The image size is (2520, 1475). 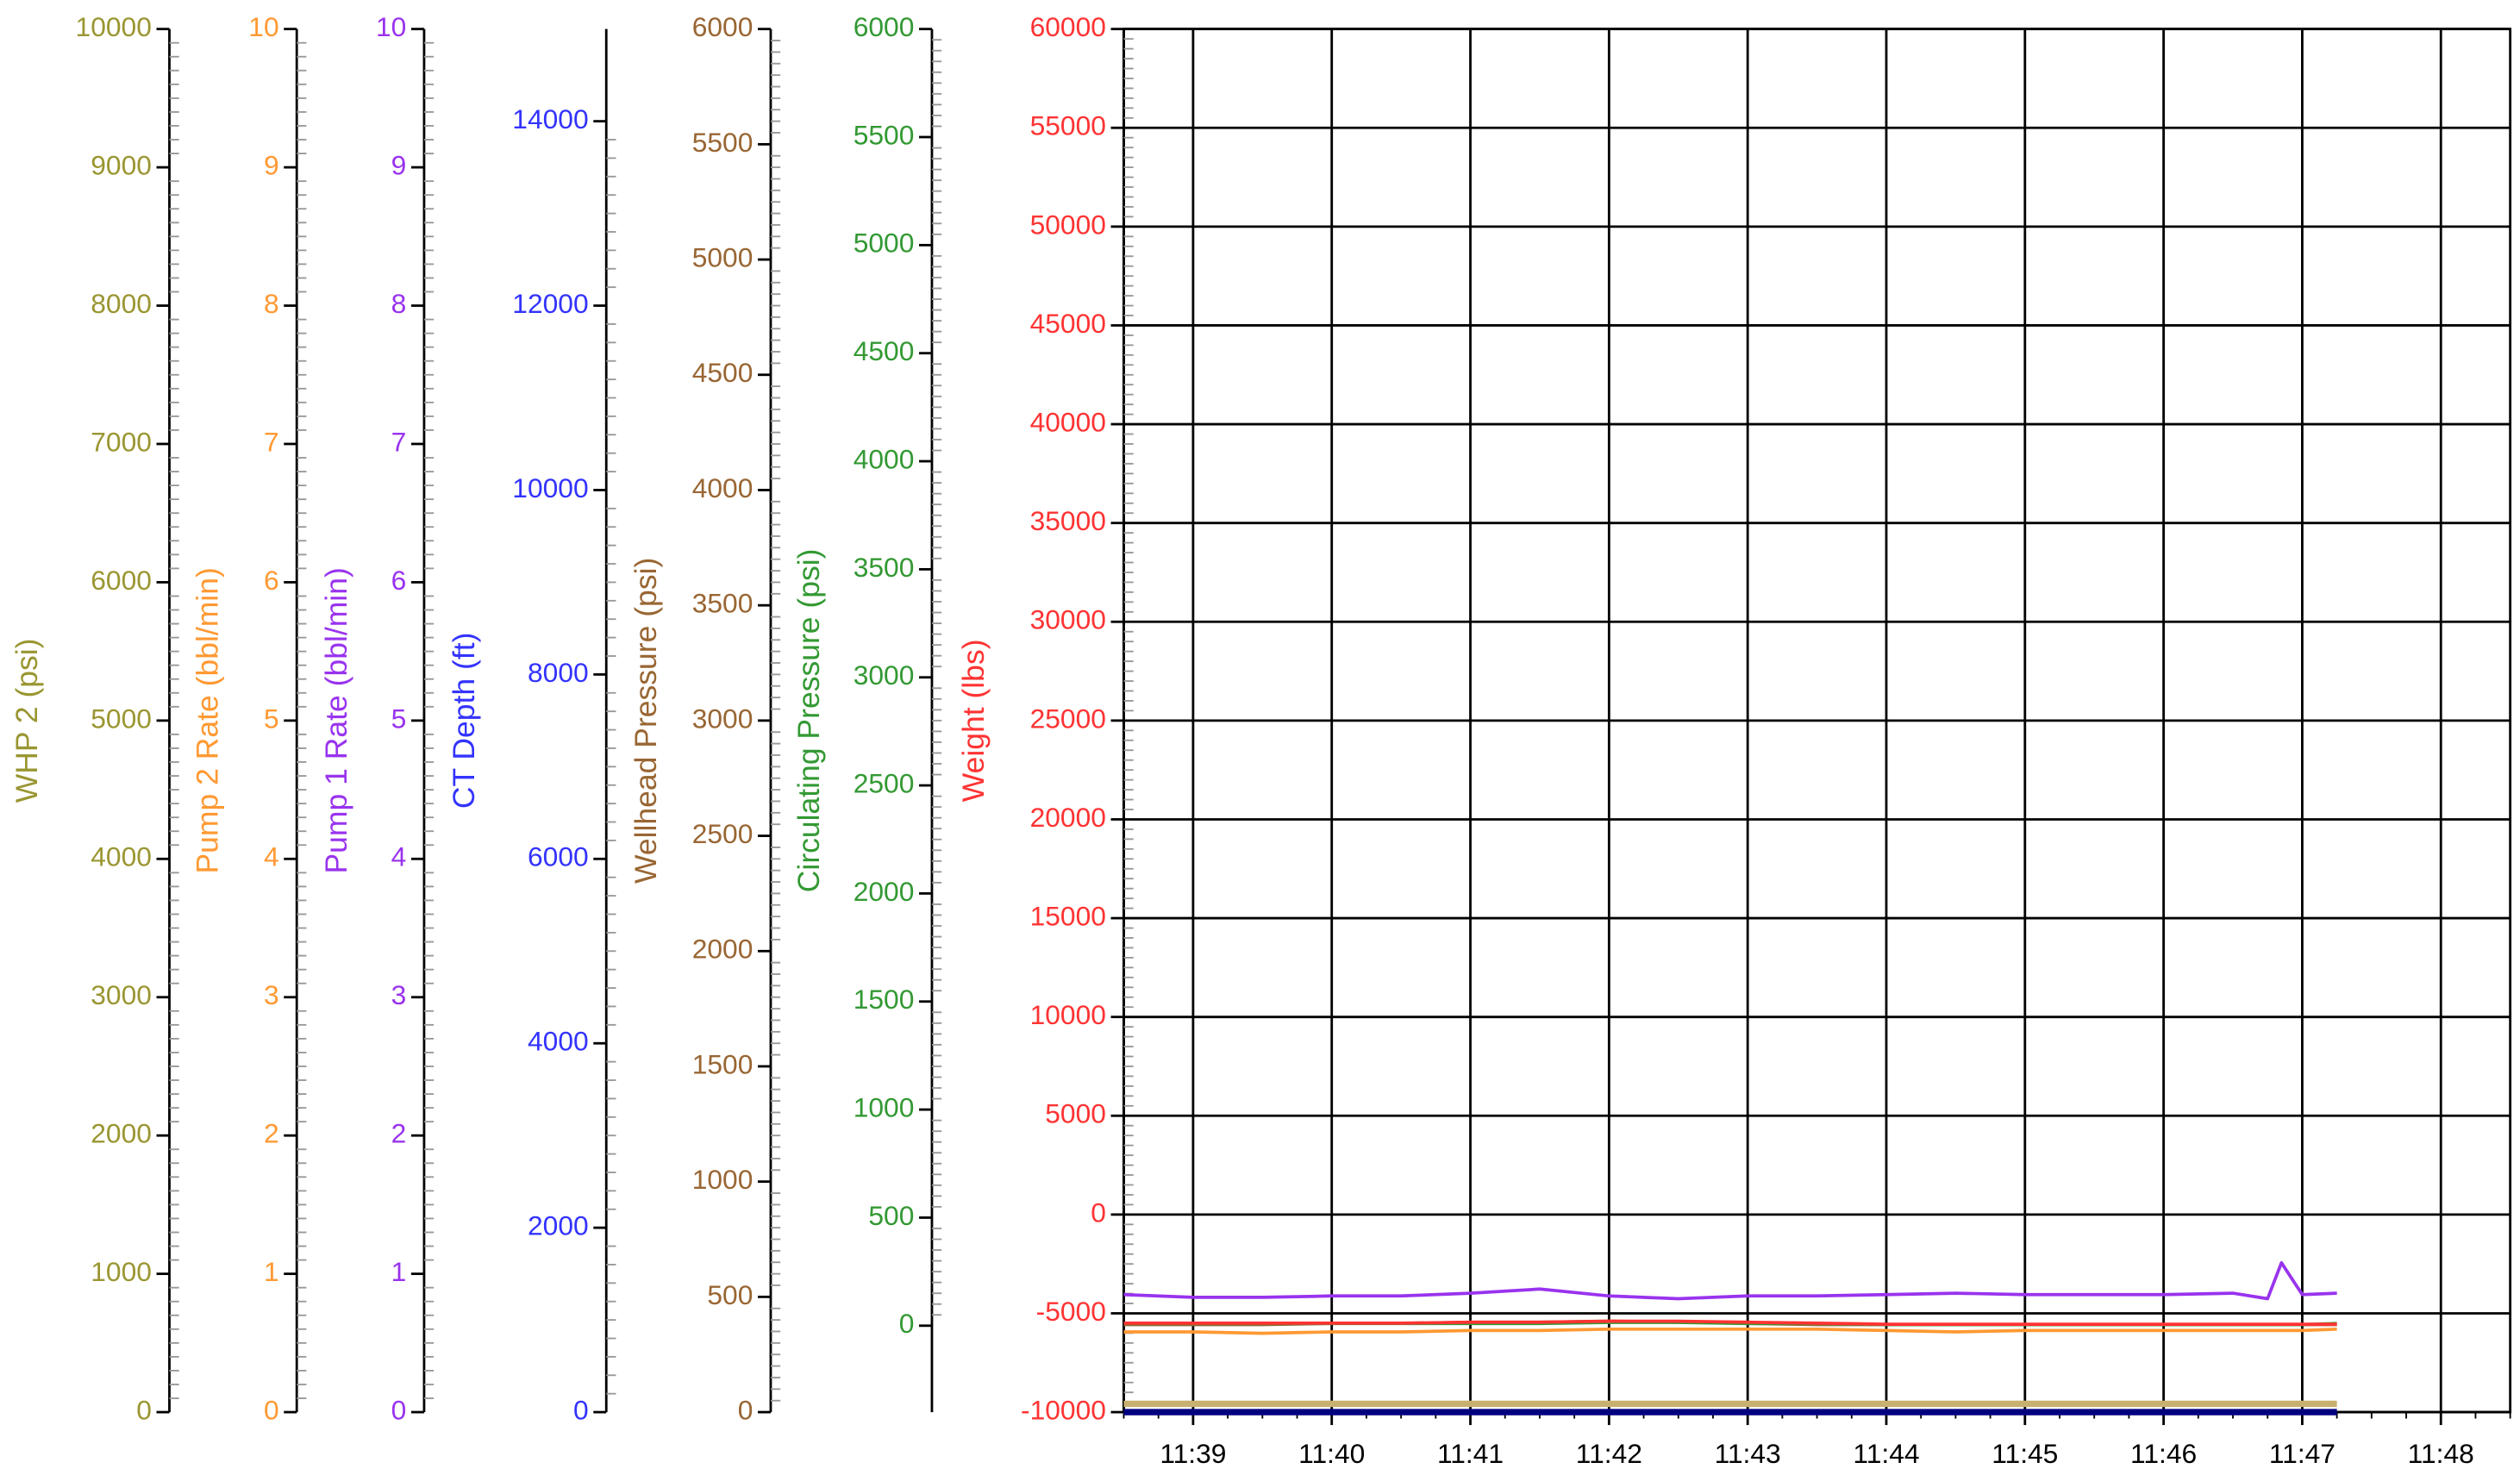 I want to click on y-tick-label: 40000, so click(x=1068, y=421).